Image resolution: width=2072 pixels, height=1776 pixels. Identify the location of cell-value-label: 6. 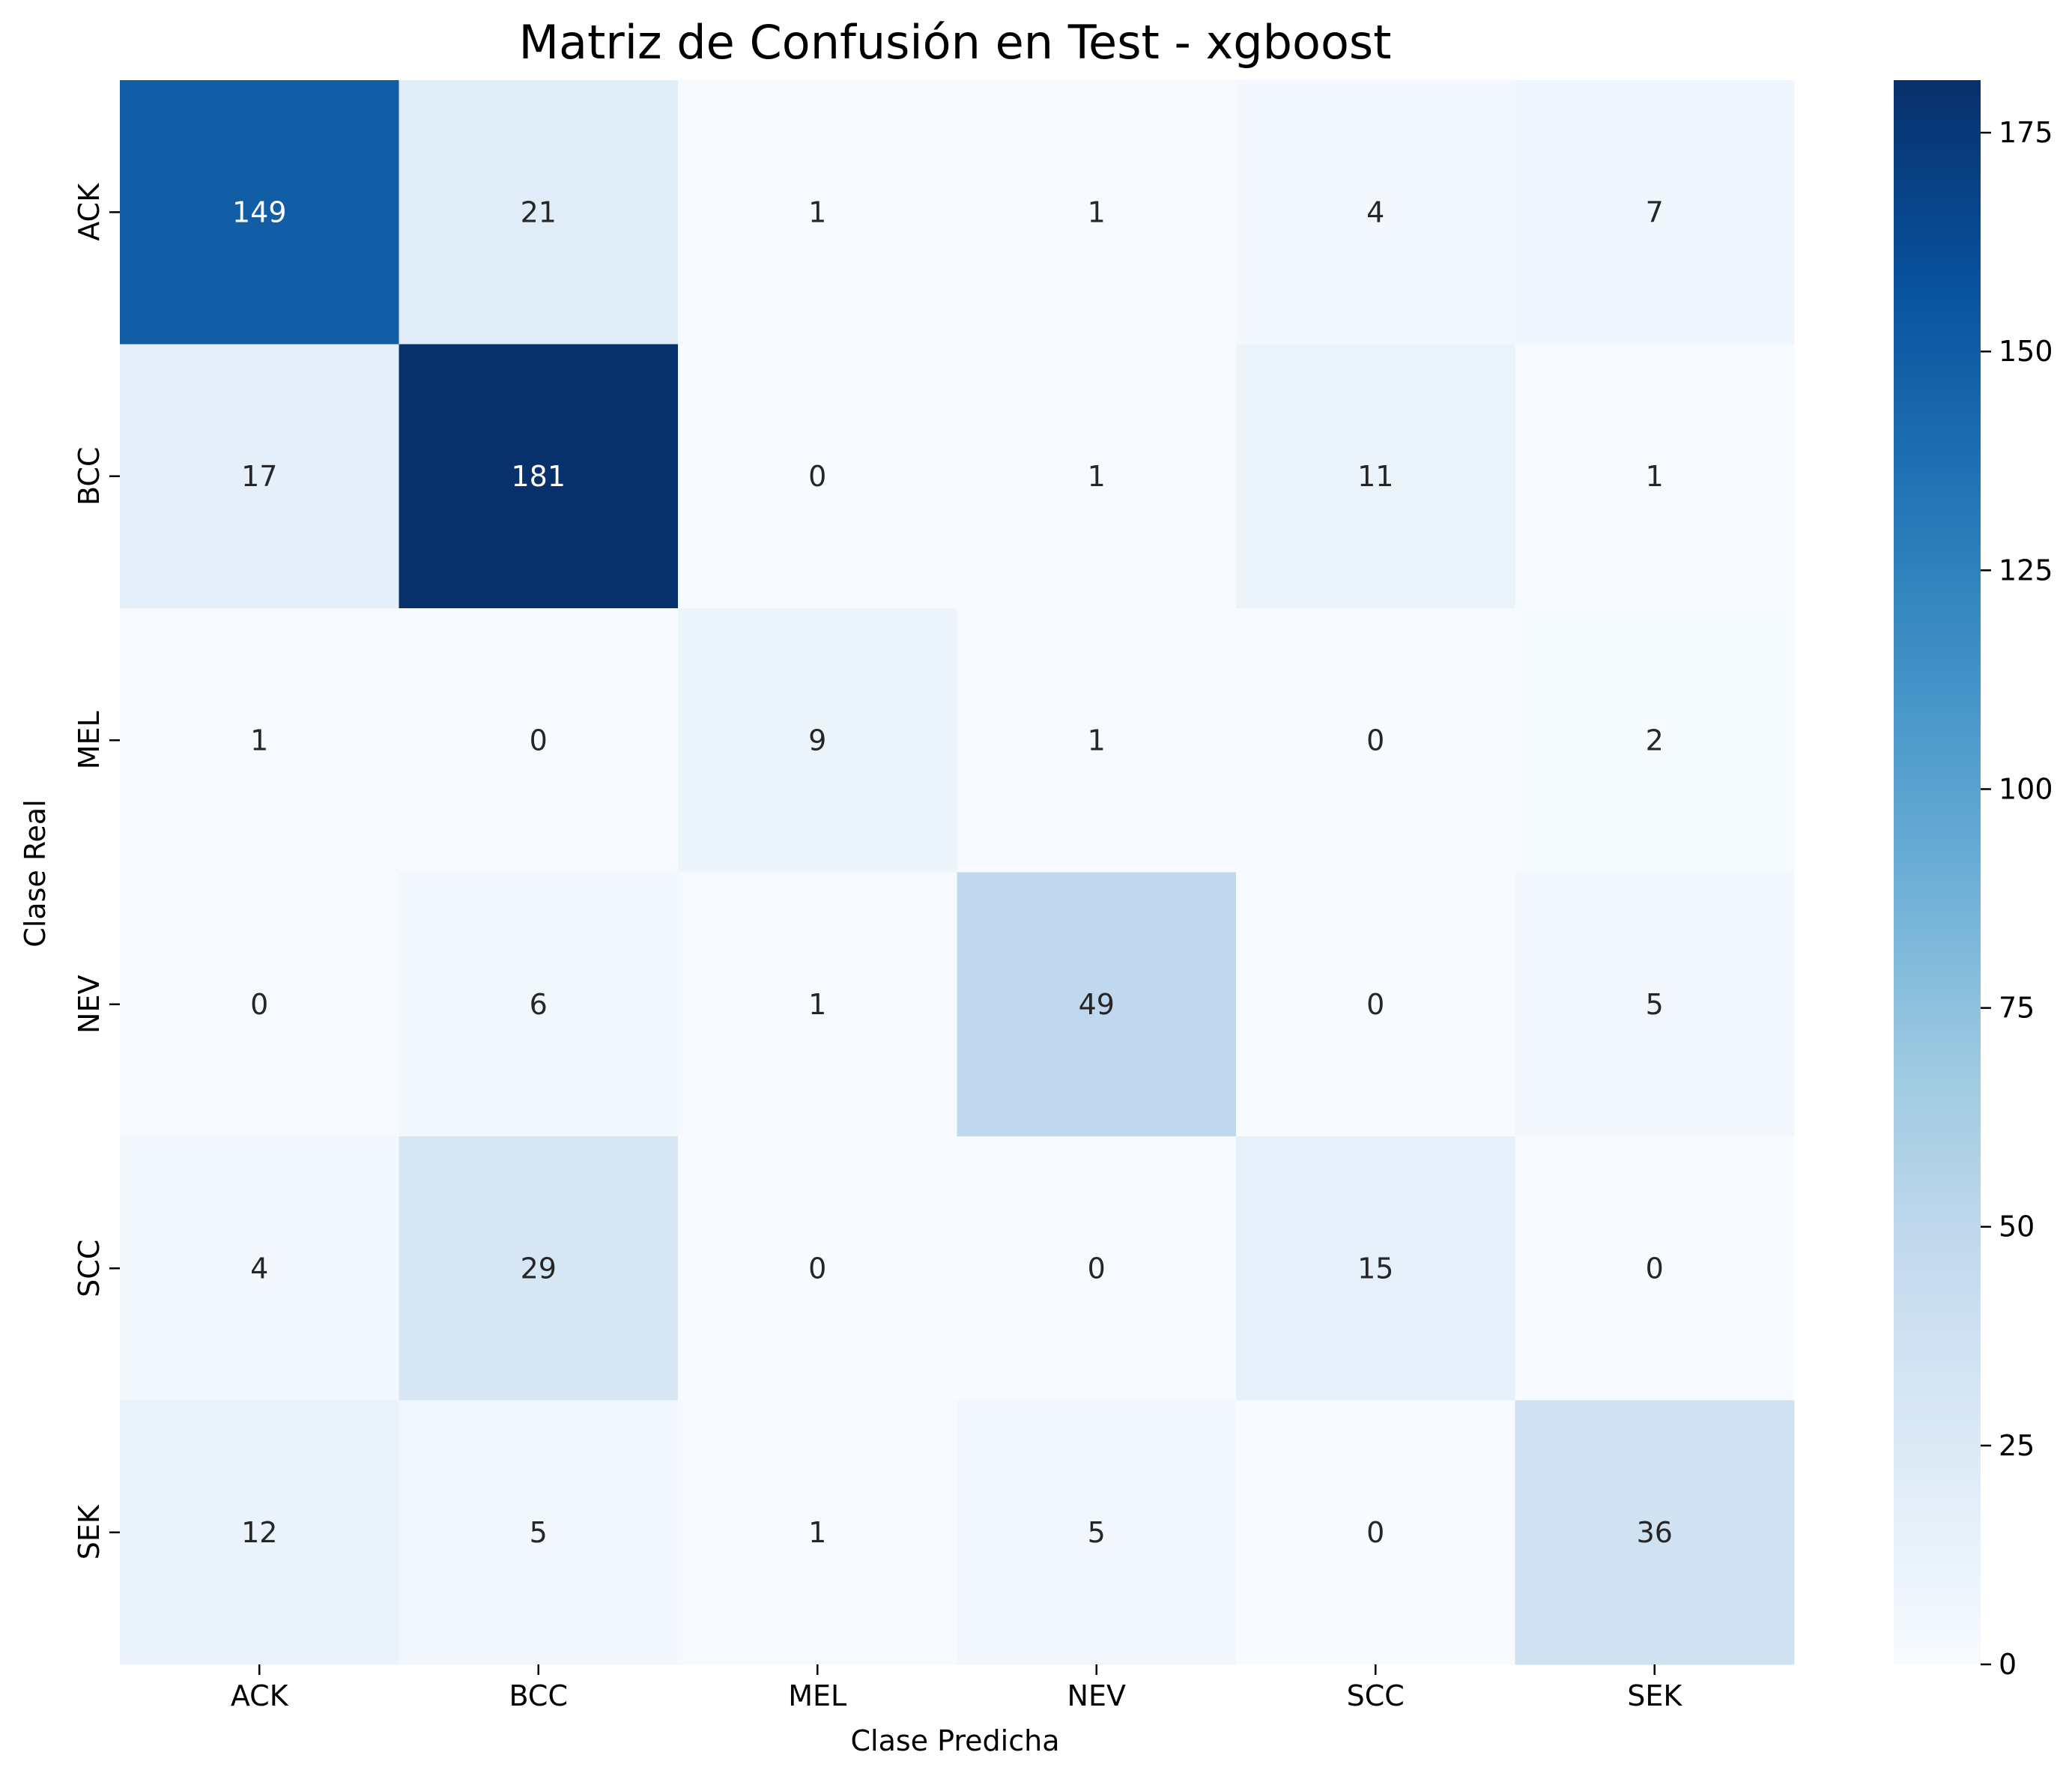
(539, 1004).